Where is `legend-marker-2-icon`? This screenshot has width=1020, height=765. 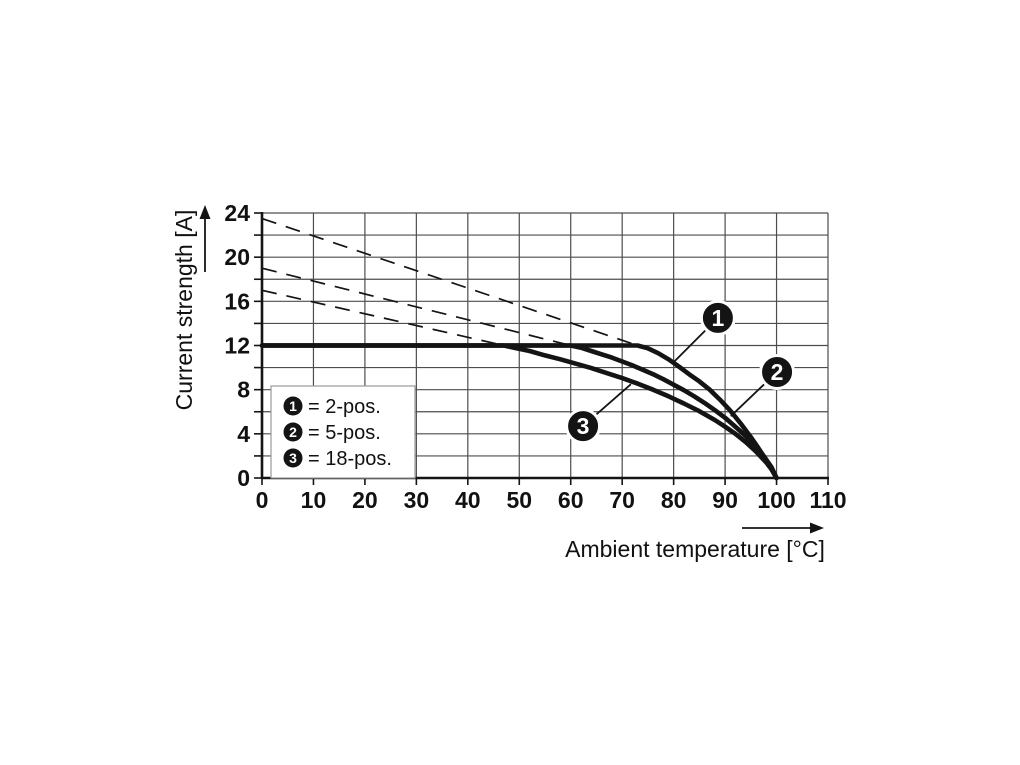
legend-marker-2-icon is located at coordinates (293, 432).